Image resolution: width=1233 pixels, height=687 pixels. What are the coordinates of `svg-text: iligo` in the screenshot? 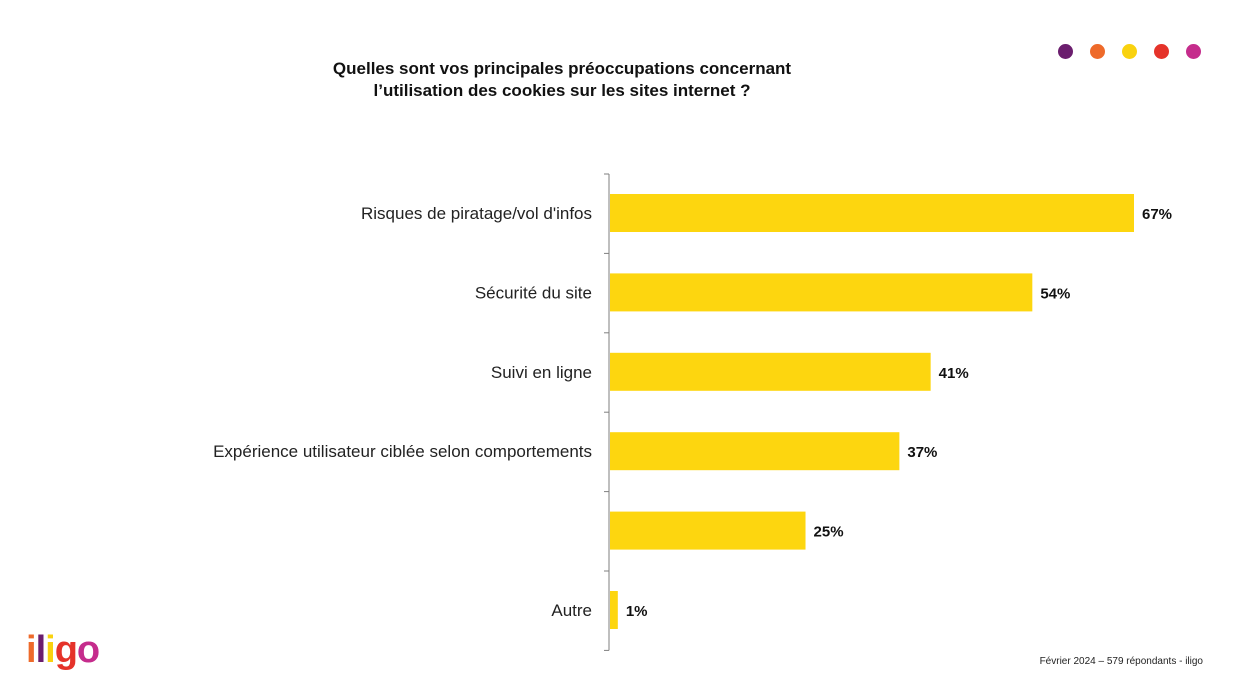 It's located at (62, 650).